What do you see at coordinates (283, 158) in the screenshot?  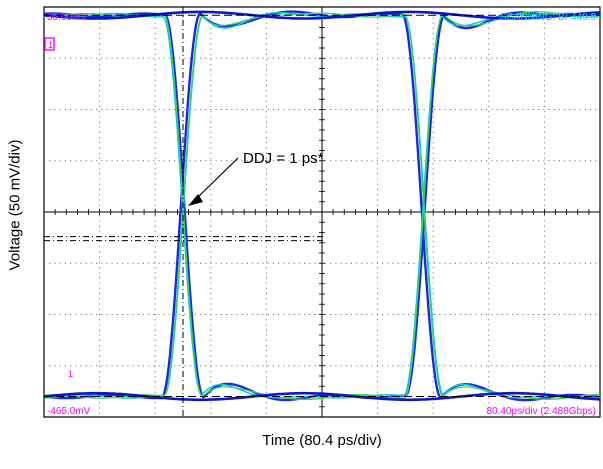 I see `ddj-annotation: DDJ = 1 ps*` at bounding box center [283, 158].